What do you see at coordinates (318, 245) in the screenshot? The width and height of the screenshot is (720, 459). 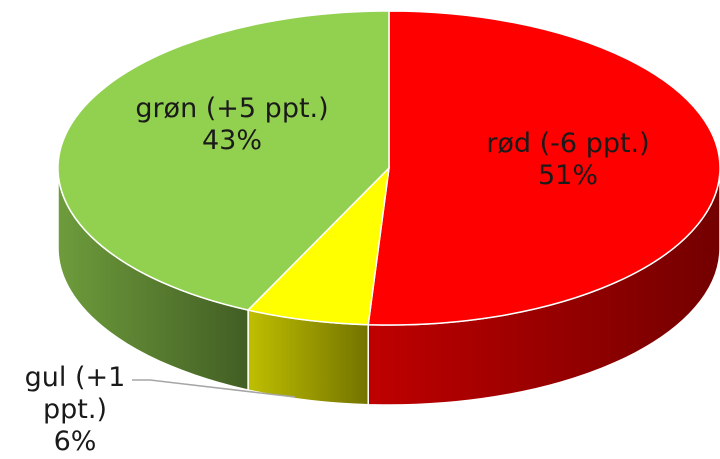 I see `pie-slice` at bounding box center [318, 245].